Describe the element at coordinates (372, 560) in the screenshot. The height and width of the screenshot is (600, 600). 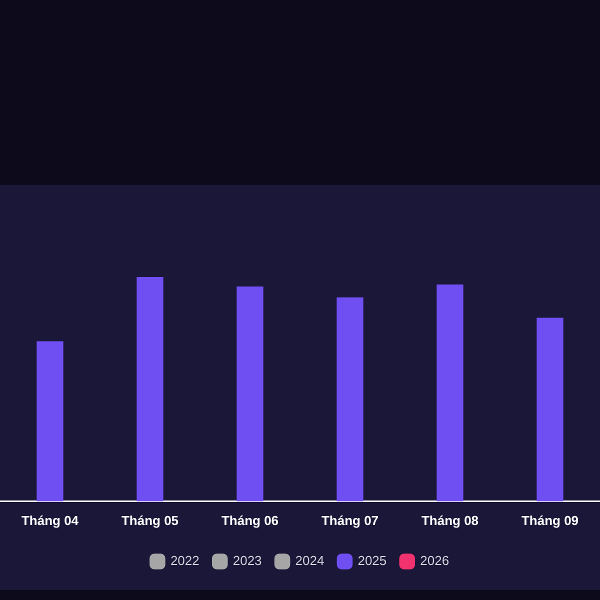
I see `legend-label: 2025` at that location.